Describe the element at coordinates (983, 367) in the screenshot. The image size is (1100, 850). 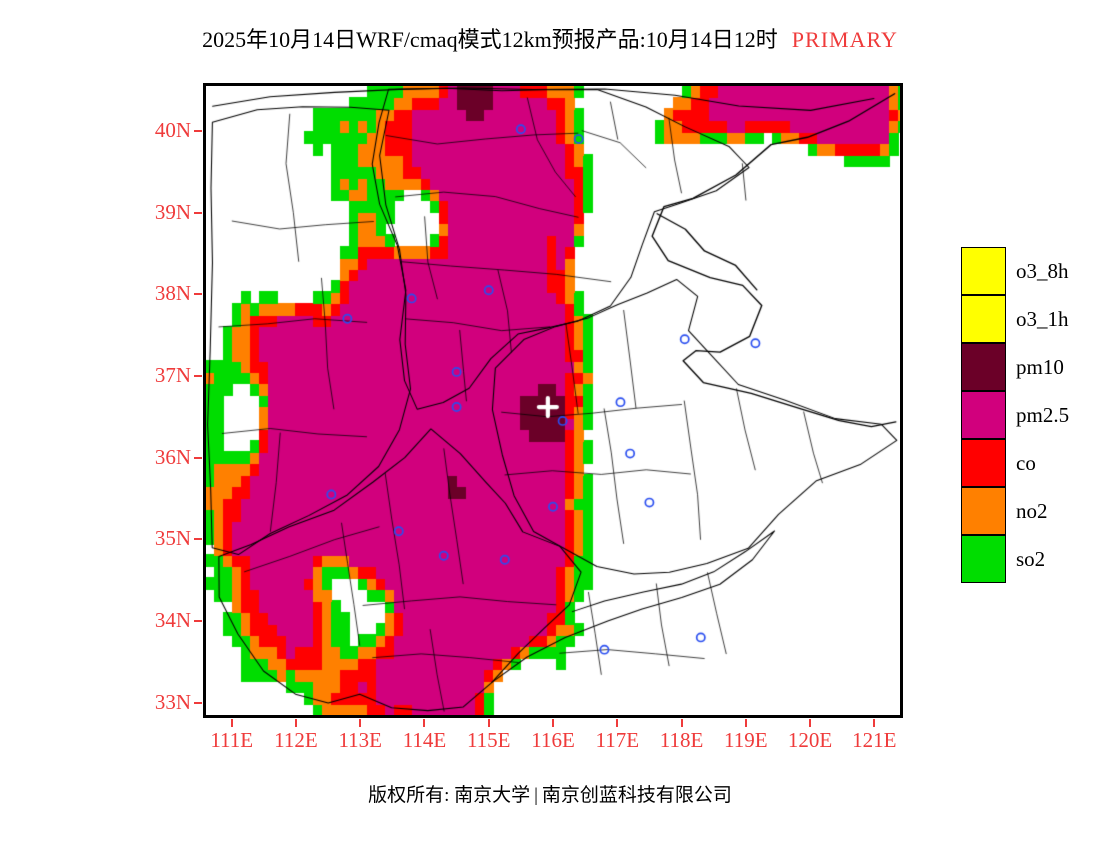
I see `legend-swatch-pm10` at that location.